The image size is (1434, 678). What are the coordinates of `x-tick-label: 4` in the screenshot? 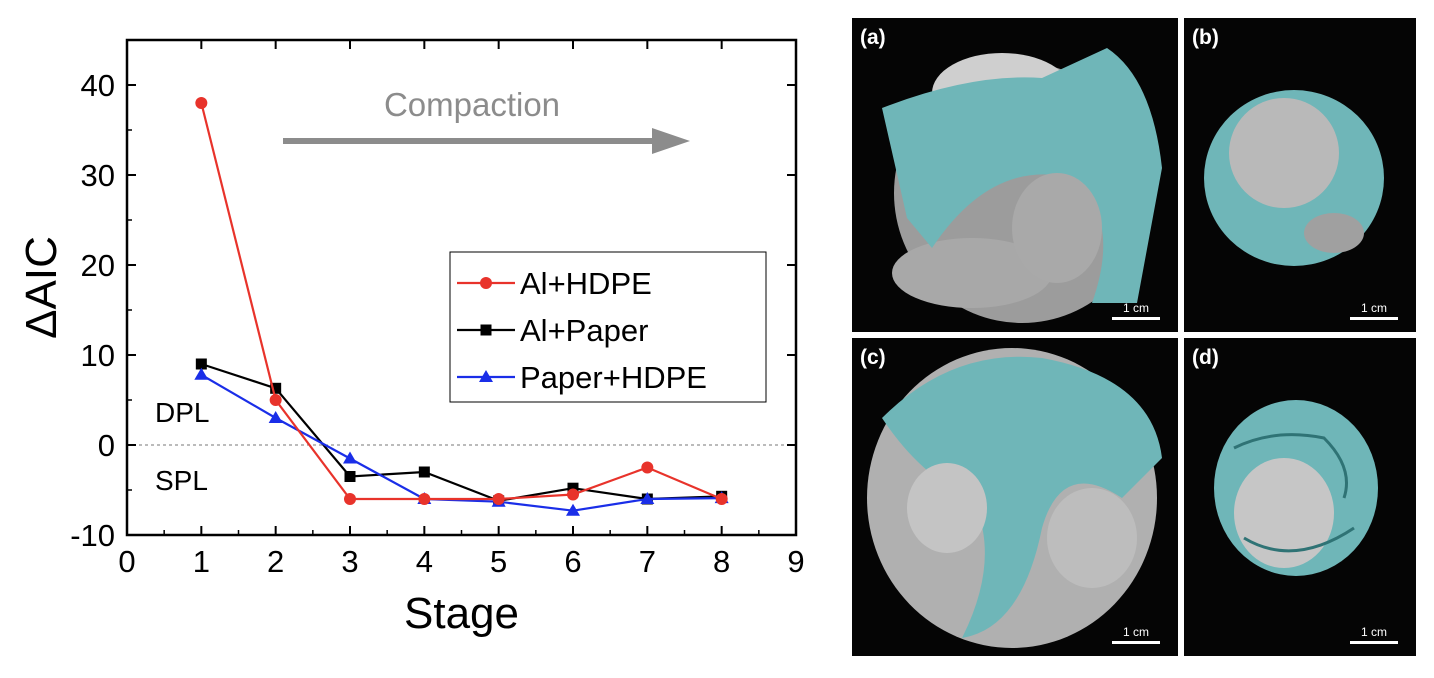 It's located at (424, 561).